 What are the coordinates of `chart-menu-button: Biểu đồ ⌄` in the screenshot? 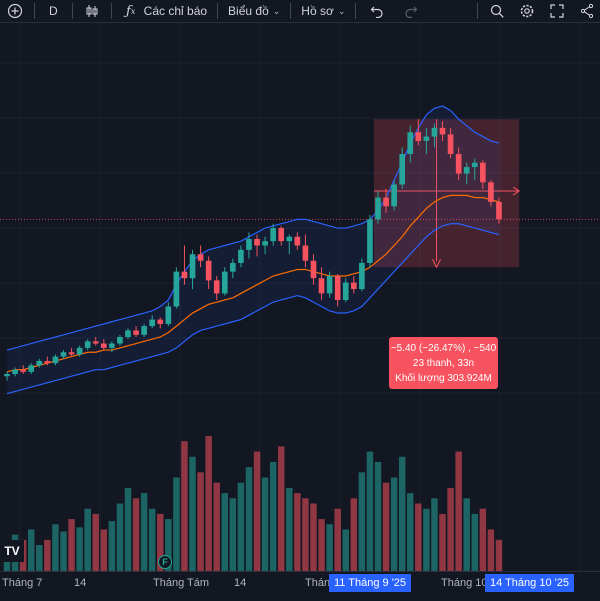 It's located at (254, 11).